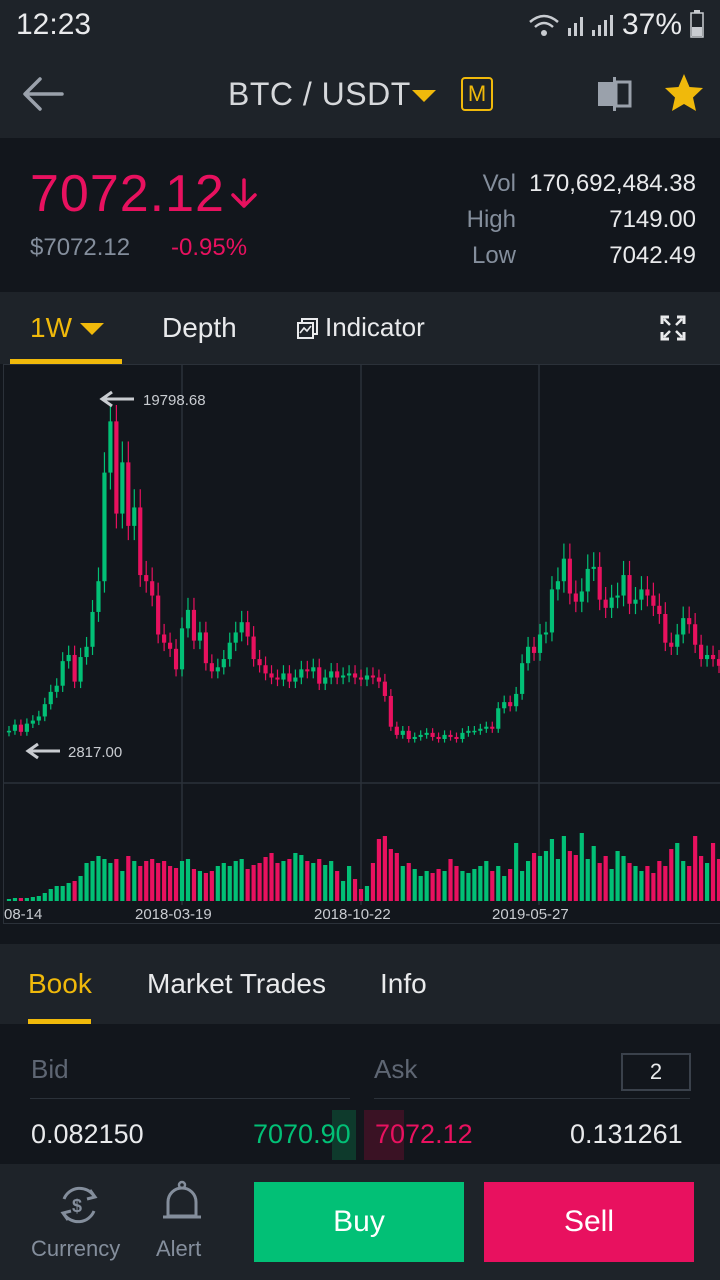 This screenshot has width=720, height=1280. What do you see at coordinates (51, 327) in the screenshot?
I see `interval-selector: 1W` at bounding box center [51, 327].